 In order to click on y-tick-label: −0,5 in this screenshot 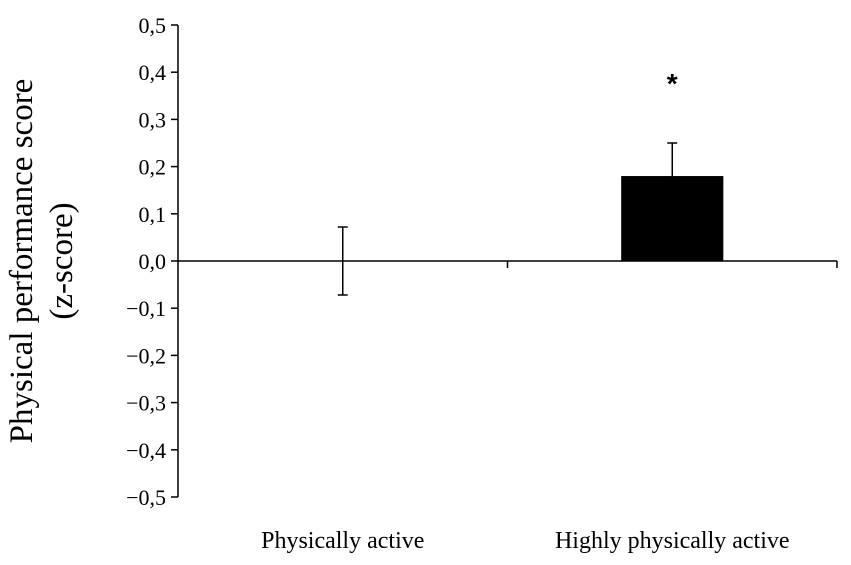, I will do `click(146, 497)`.